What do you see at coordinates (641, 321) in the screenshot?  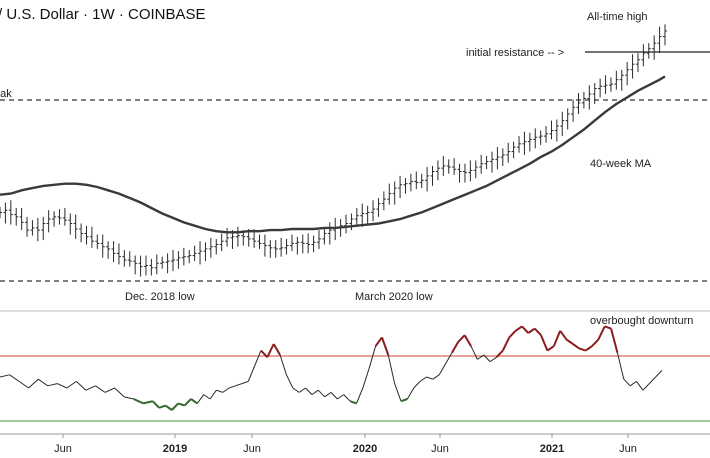 I see `overbought-label: overbought downturn` at bounding box center [641, 321].